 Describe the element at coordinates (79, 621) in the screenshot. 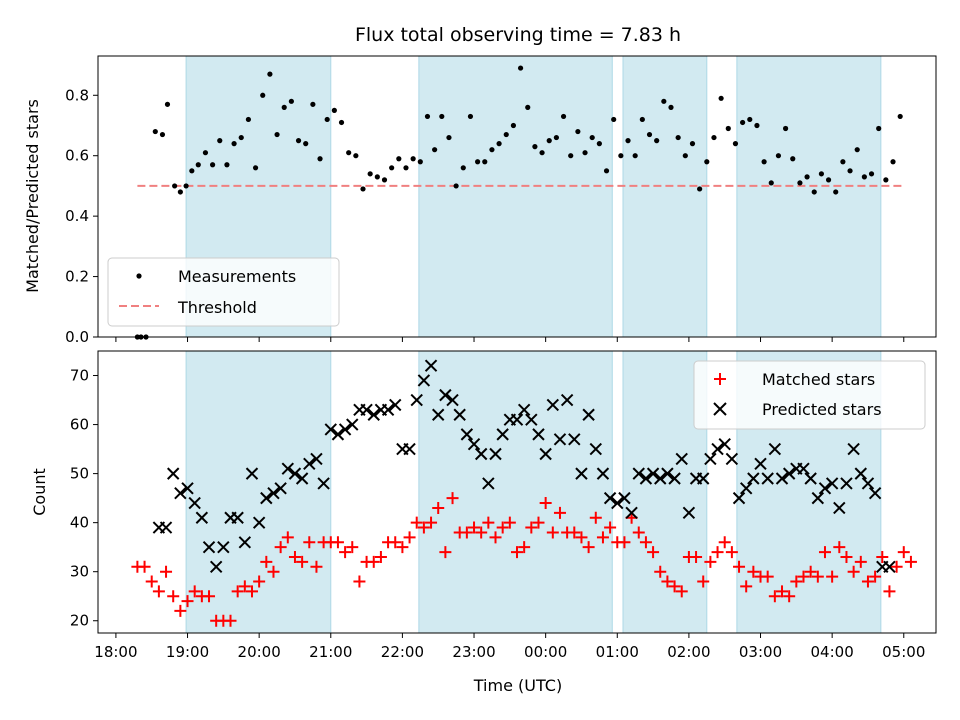

I see `bottom-y-tick-label: 20` at that location.